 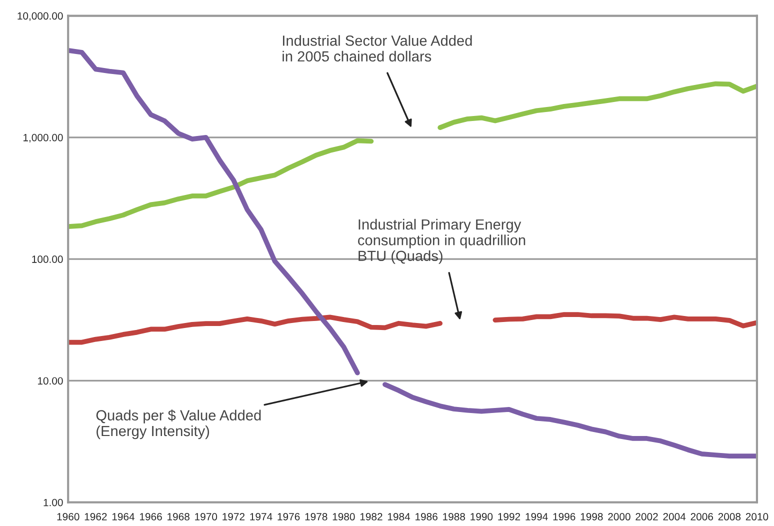 I want to click on x-tick-label: 2000, so click(x=619, y=516).